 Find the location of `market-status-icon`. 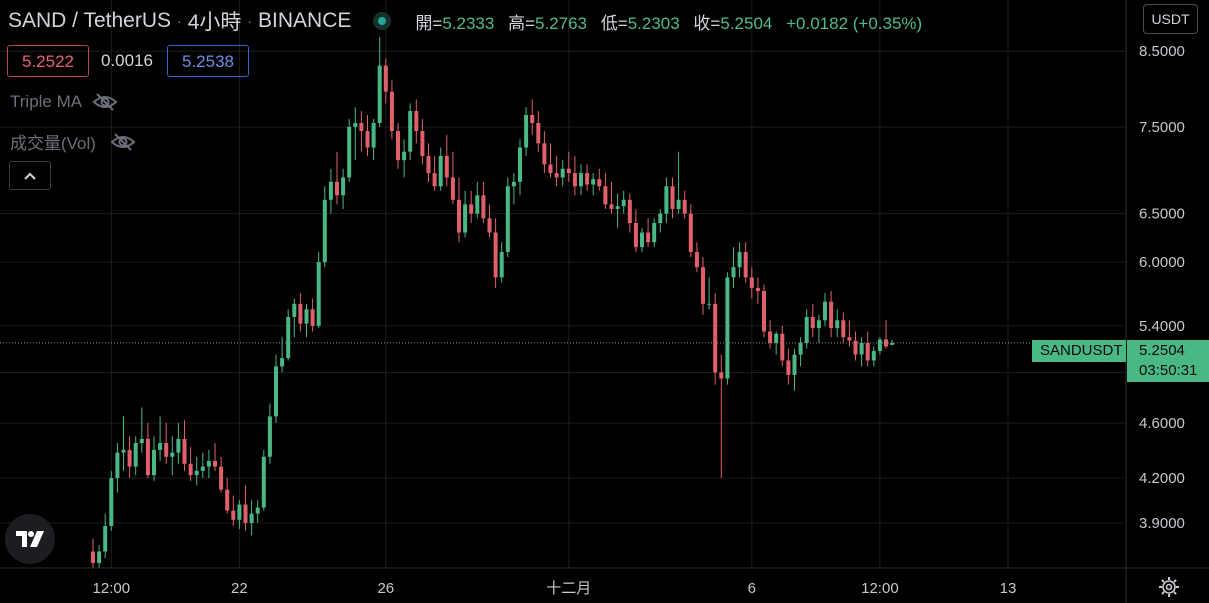

market-status-icon is located at coordinates (382, 21).